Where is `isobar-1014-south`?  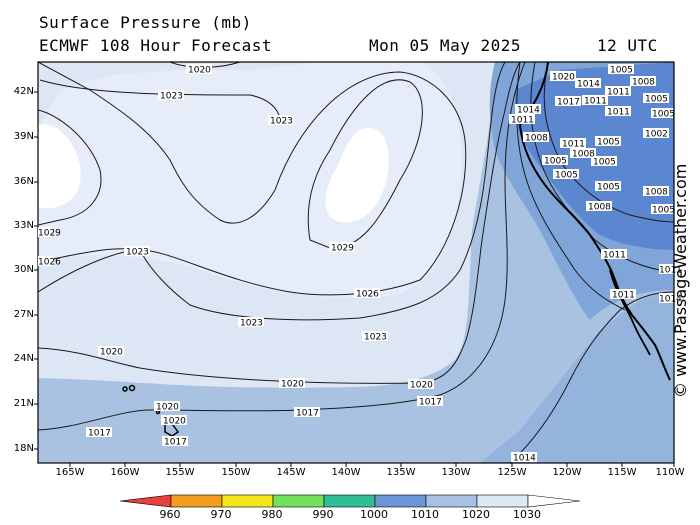 isobar-1014-south is located at coordinates (591, 377).